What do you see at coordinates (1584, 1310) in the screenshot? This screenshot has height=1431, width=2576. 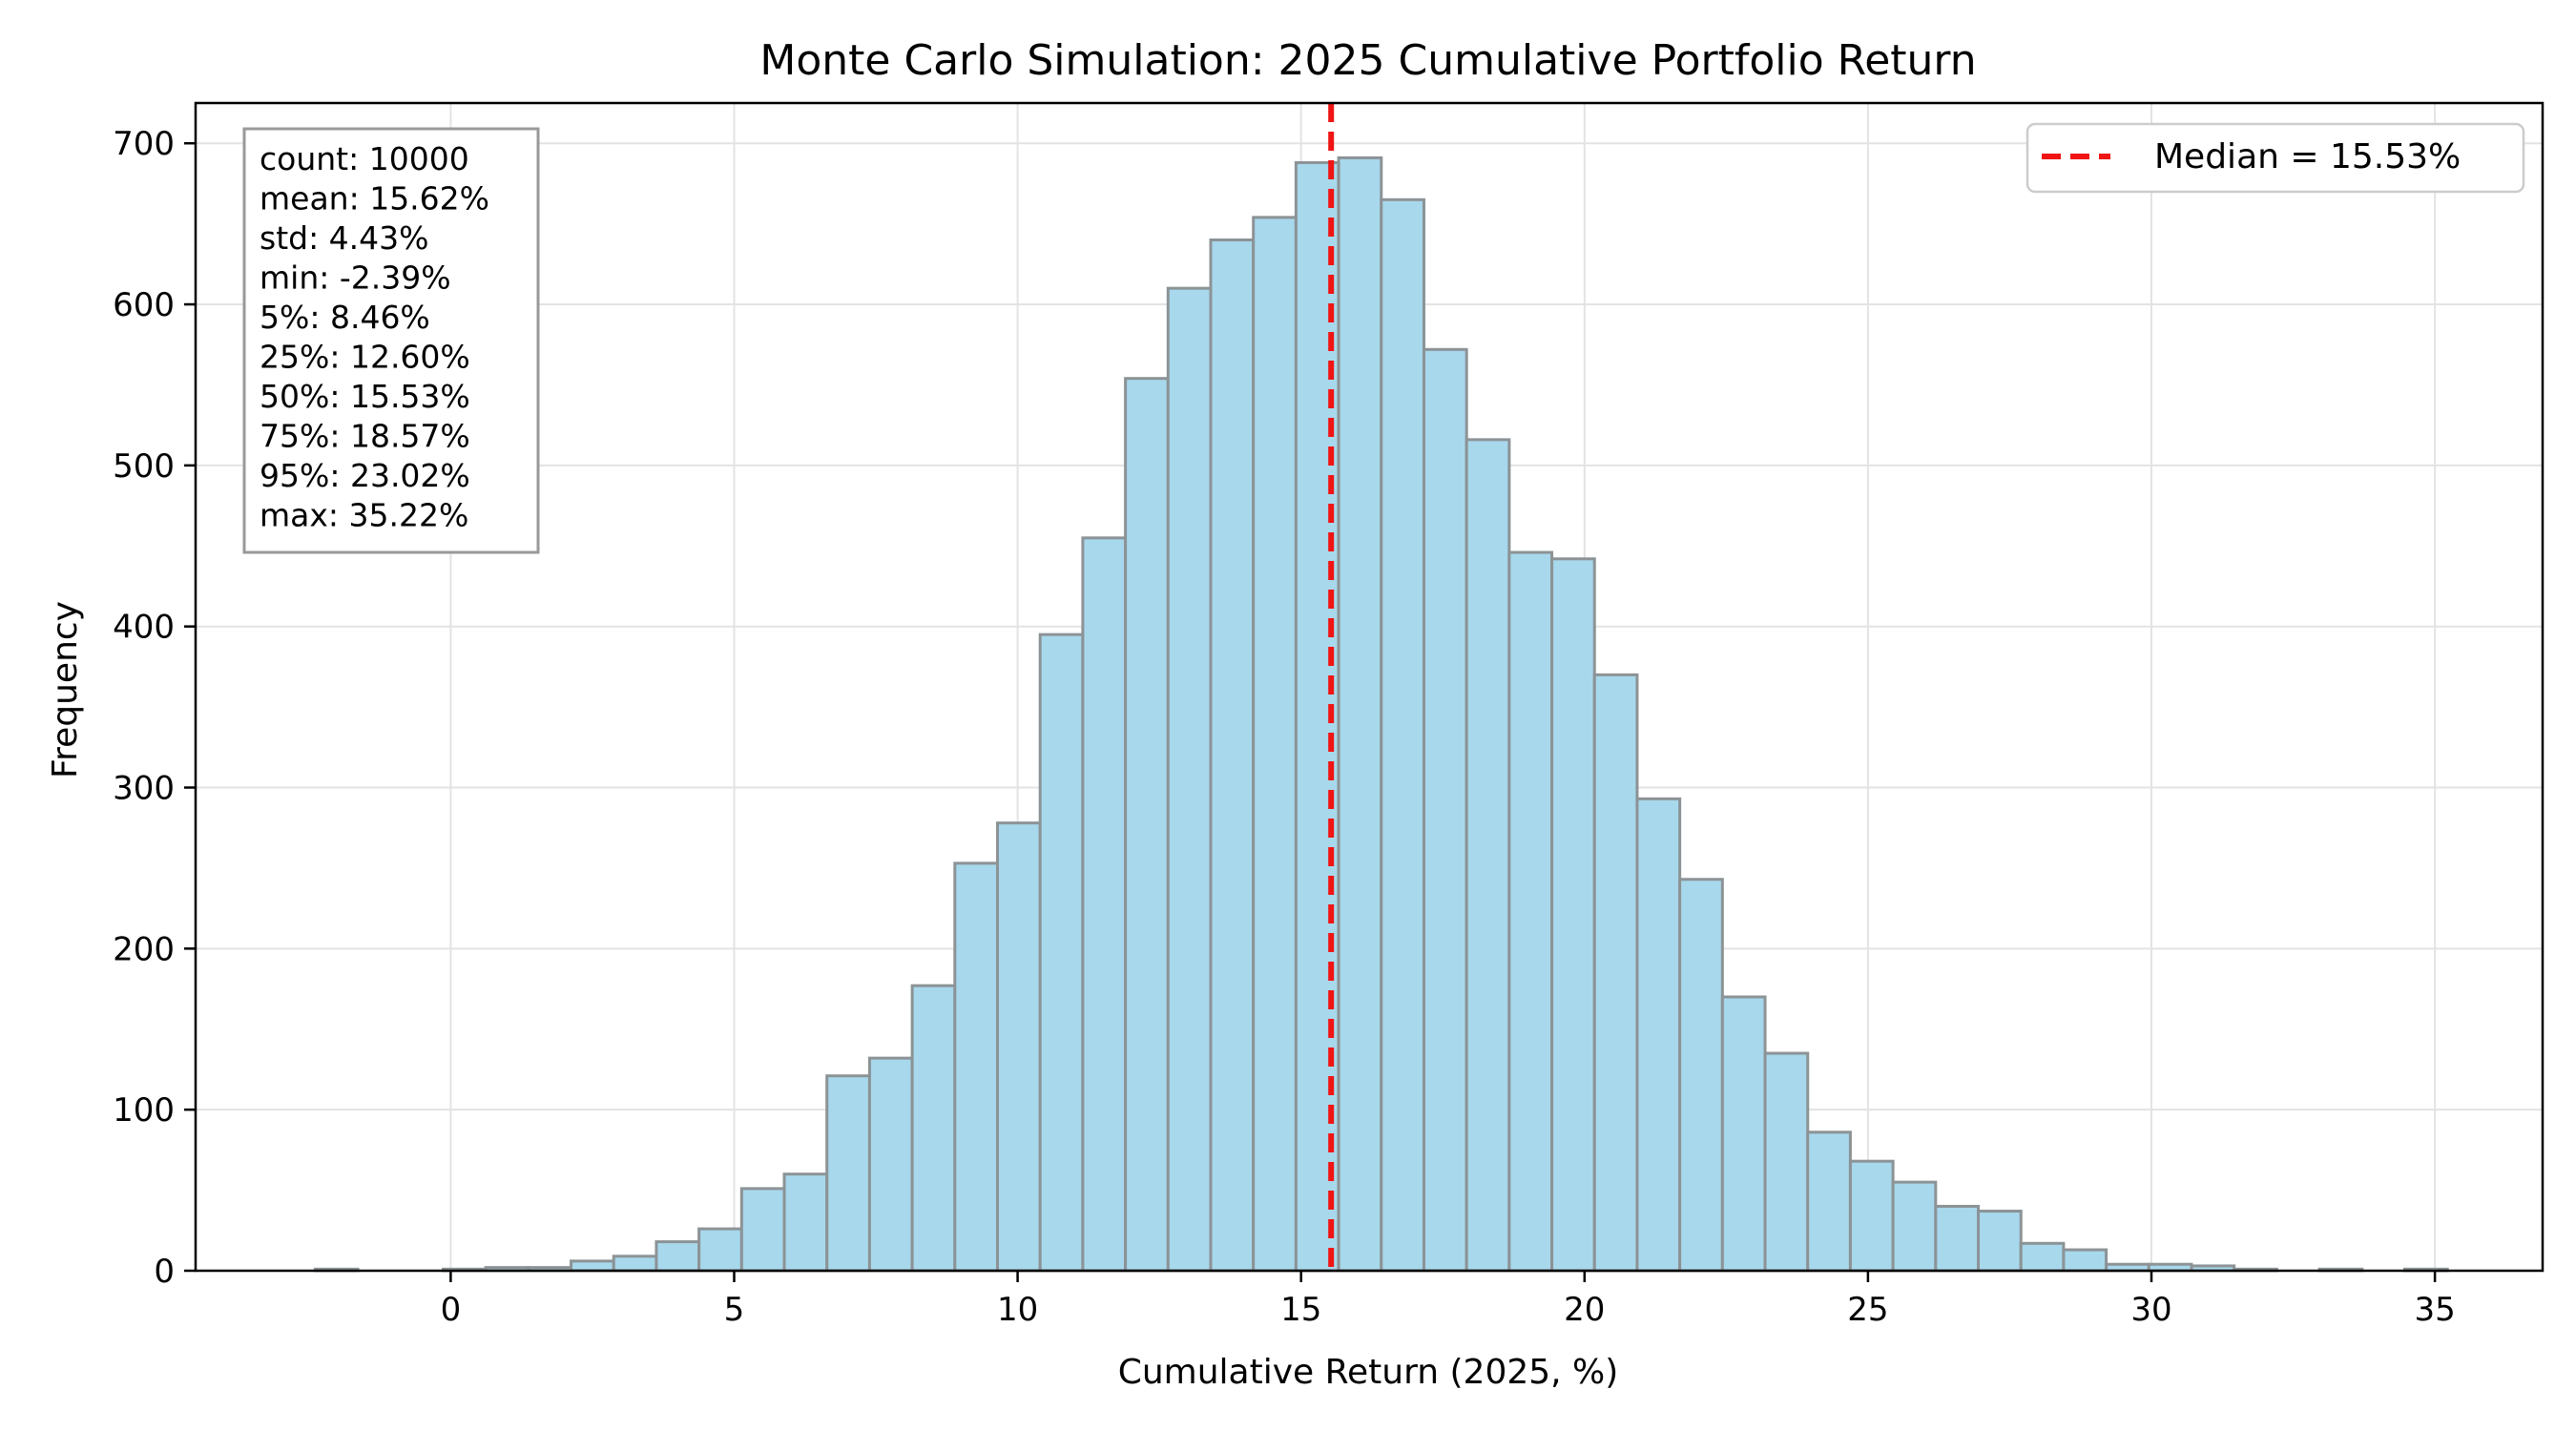 I see `x-tick-label: 20` at bounding box center [1584, 1310].